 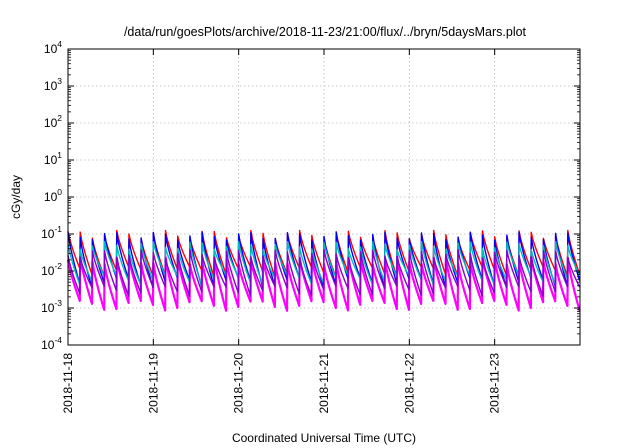 I want to click on y-axis-label: cGy/day, so click(x=16, y=197).